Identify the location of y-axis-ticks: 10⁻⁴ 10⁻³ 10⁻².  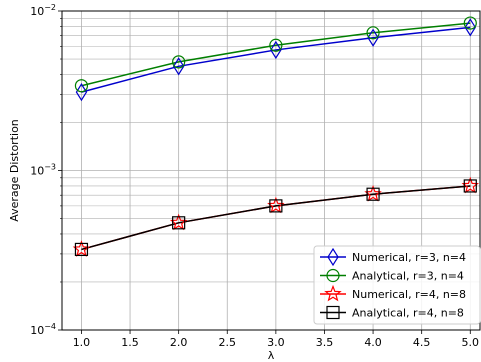
(46, 170).